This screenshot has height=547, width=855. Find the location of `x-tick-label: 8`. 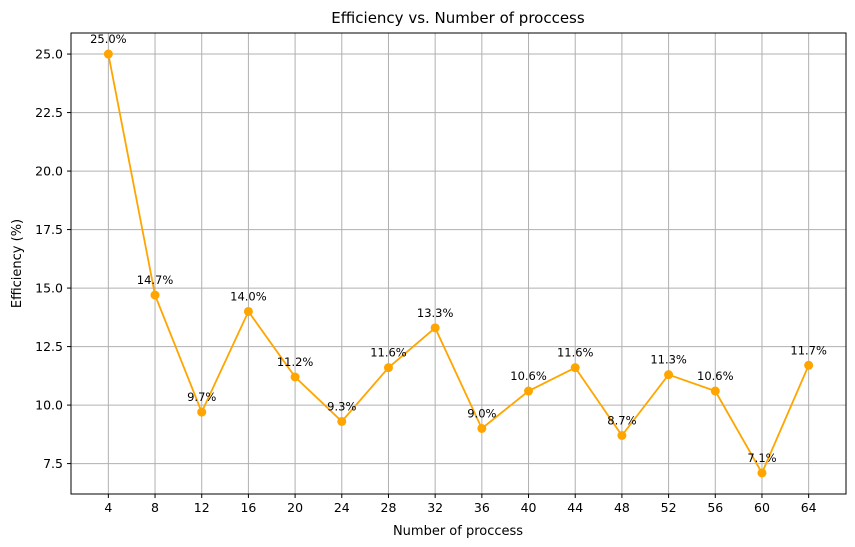

x-tick-label: 8 is located at coordinates (155, 507).